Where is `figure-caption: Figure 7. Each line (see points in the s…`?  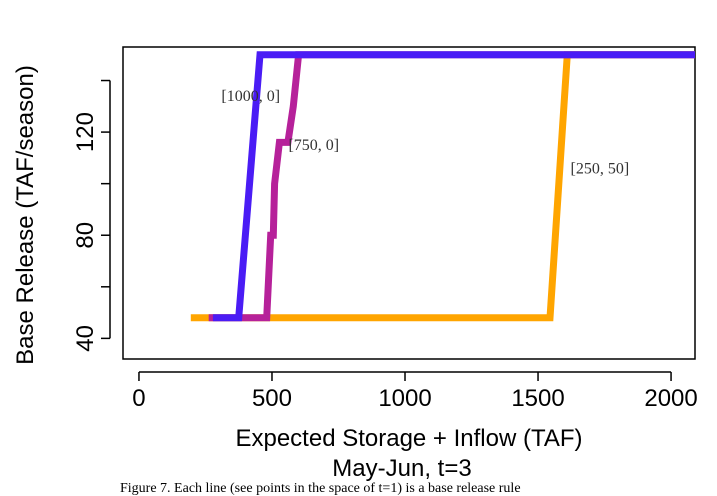
figure-caption: Figure 7. Each line (see points in the s… is located at coordinates (320, 488).